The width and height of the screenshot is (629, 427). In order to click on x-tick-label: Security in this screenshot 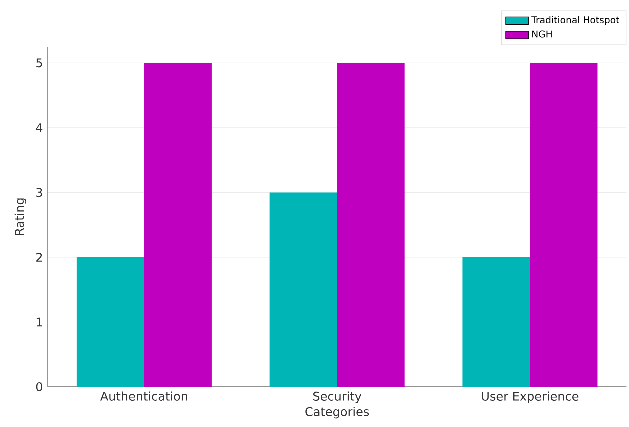, I will do `click(337, 398)`.